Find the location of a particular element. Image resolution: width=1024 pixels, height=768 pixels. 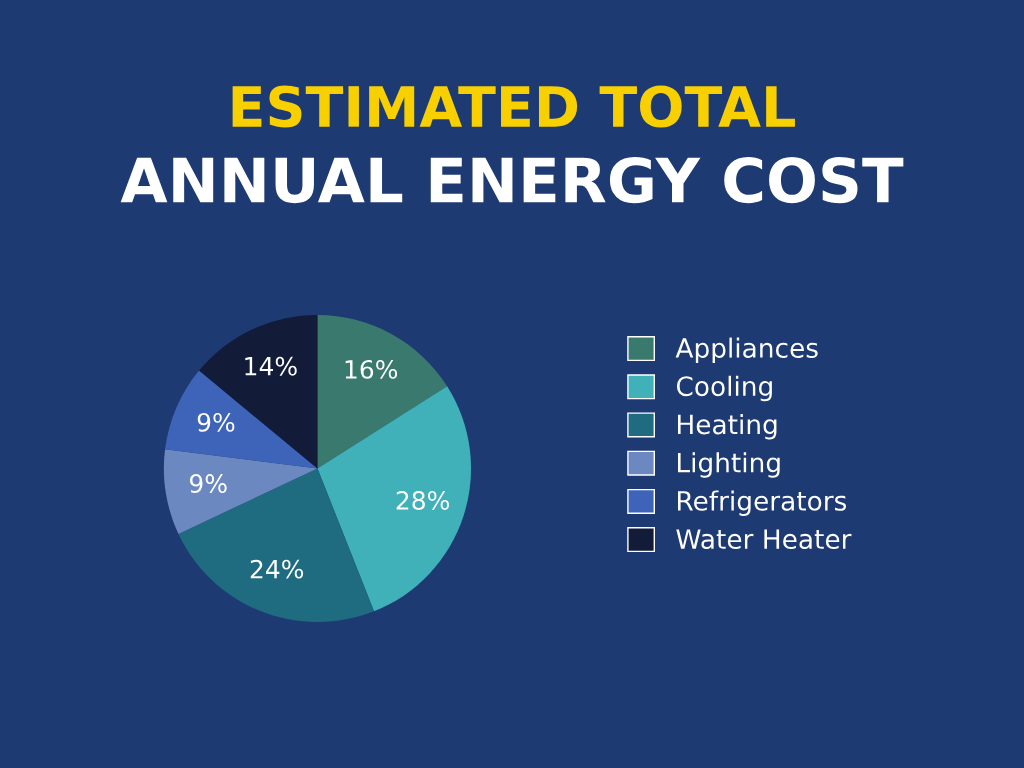

data-label: 24% is located at coordinates (277, 569).